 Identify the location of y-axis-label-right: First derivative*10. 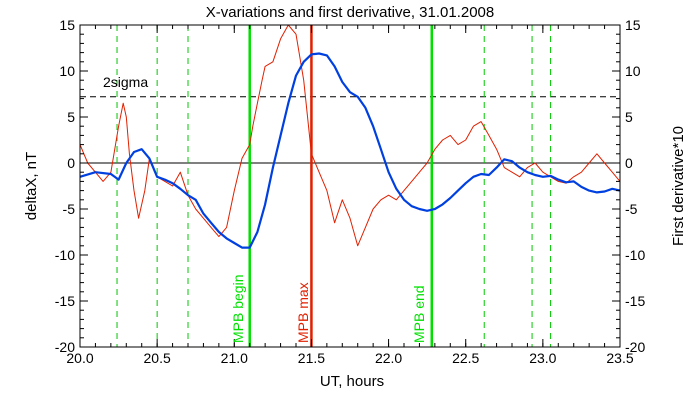
(678, 186).